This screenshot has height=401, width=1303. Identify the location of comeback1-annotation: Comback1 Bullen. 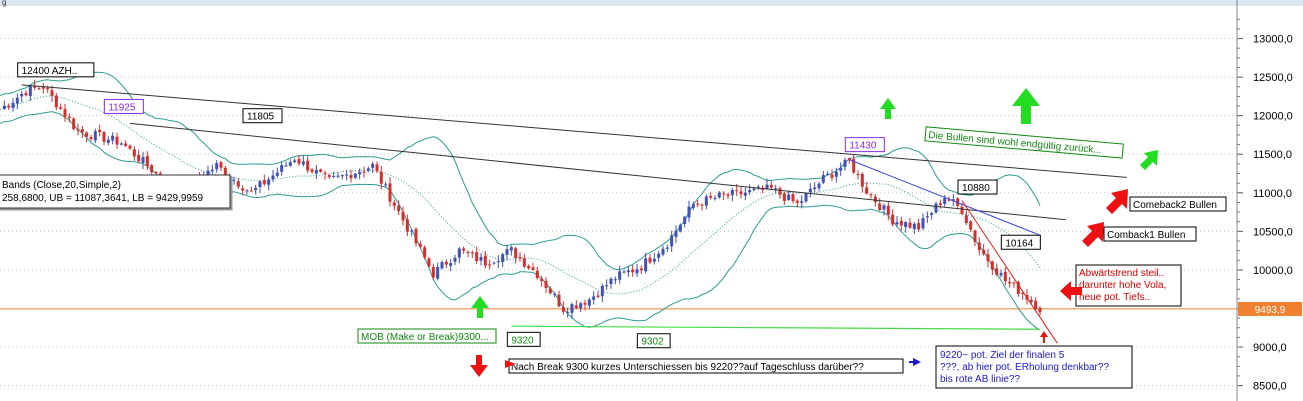
(1150, 234).